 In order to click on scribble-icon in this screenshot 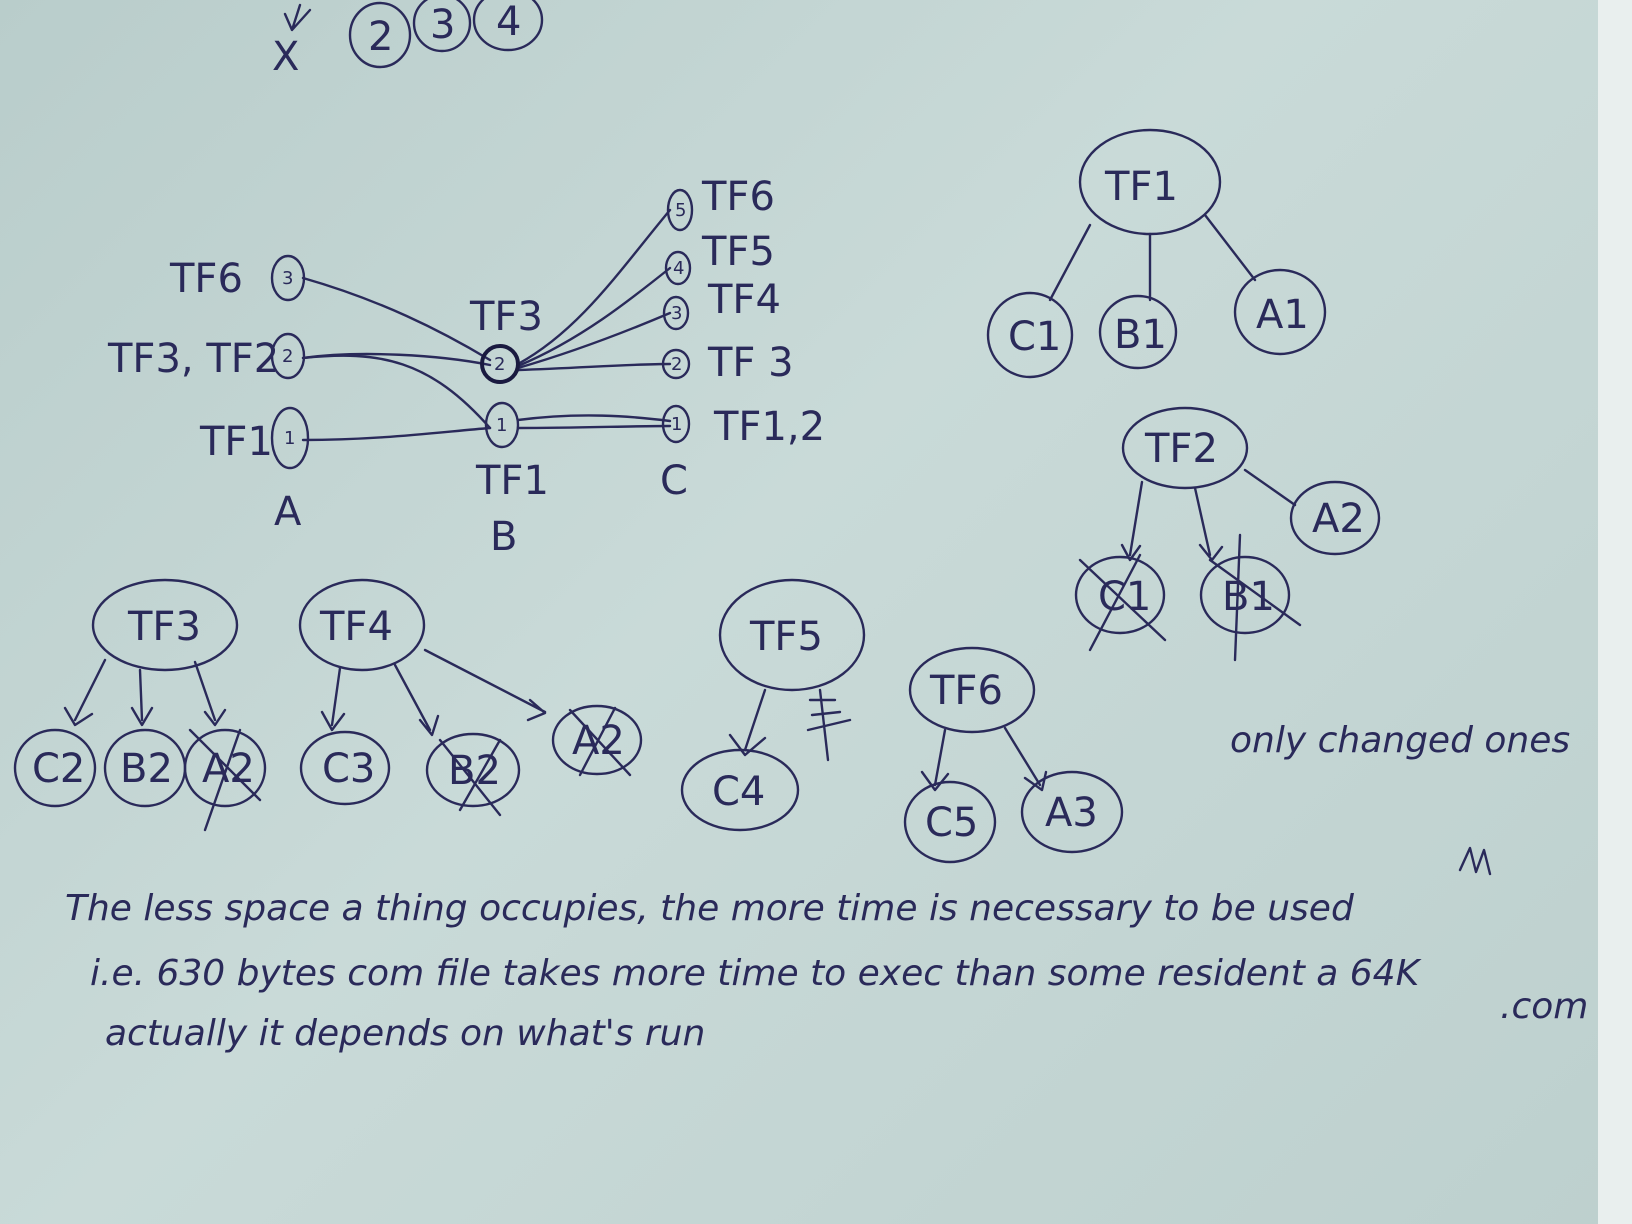, I will do `click(1475, 861)`.